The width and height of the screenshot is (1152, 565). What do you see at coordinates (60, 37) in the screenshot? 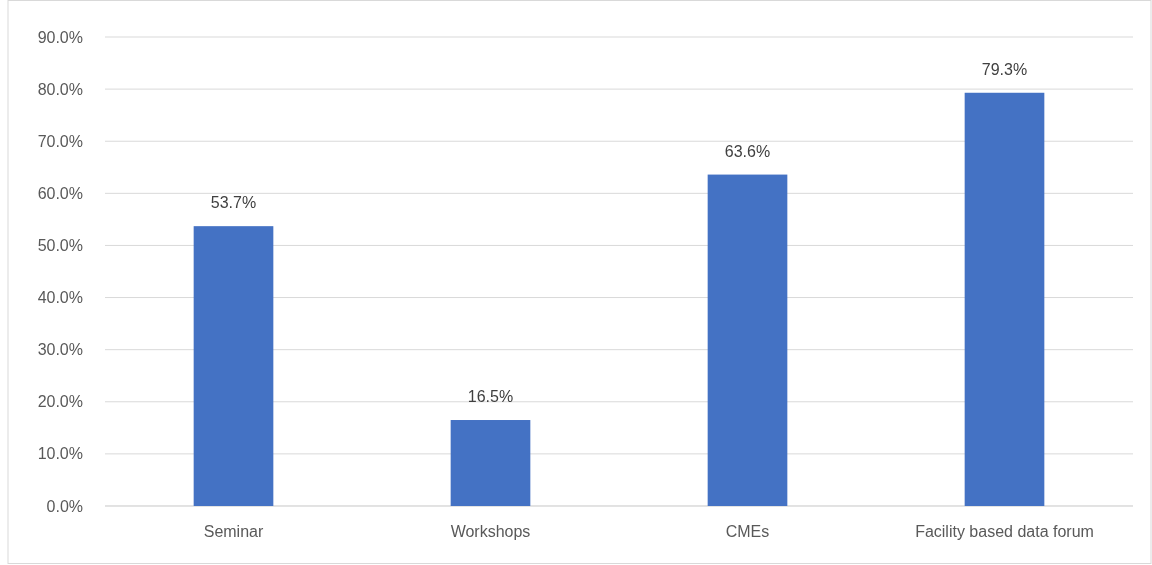
I see `y-tick-label: 90.0%` at bounding box center [60, 37].